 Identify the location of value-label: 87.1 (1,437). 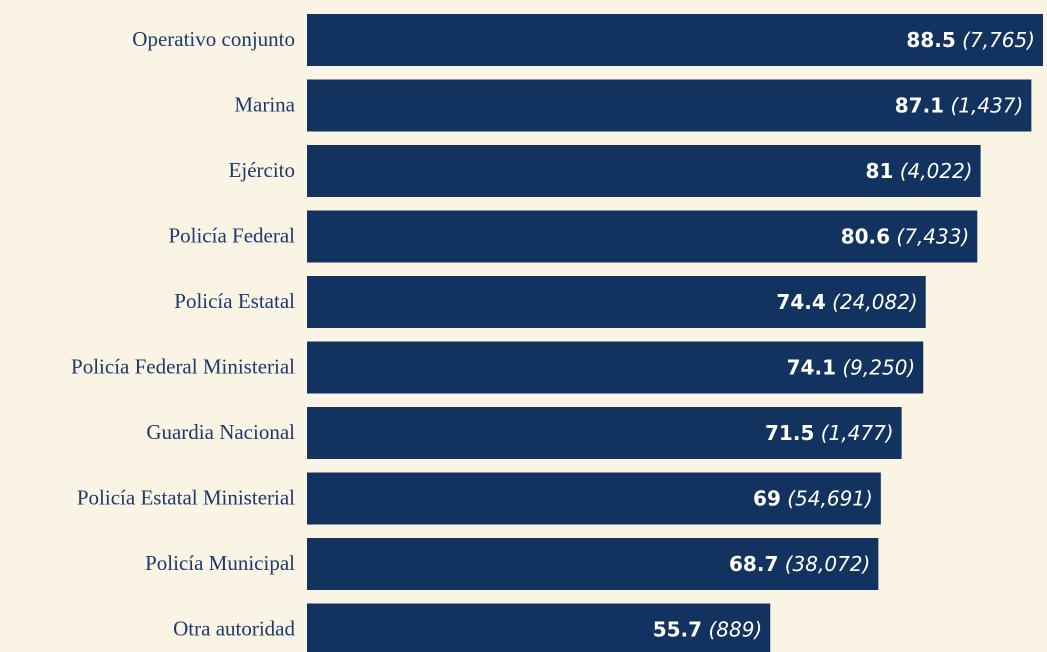
(959, 105).